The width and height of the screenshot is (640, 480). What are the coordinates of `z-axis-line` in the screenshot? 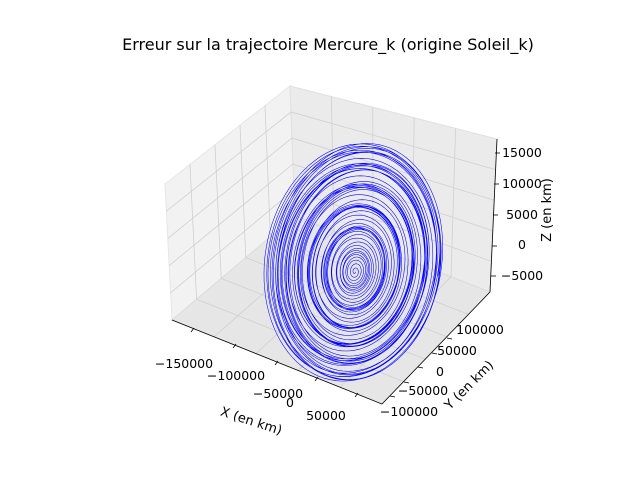 It's located at (493, 215).